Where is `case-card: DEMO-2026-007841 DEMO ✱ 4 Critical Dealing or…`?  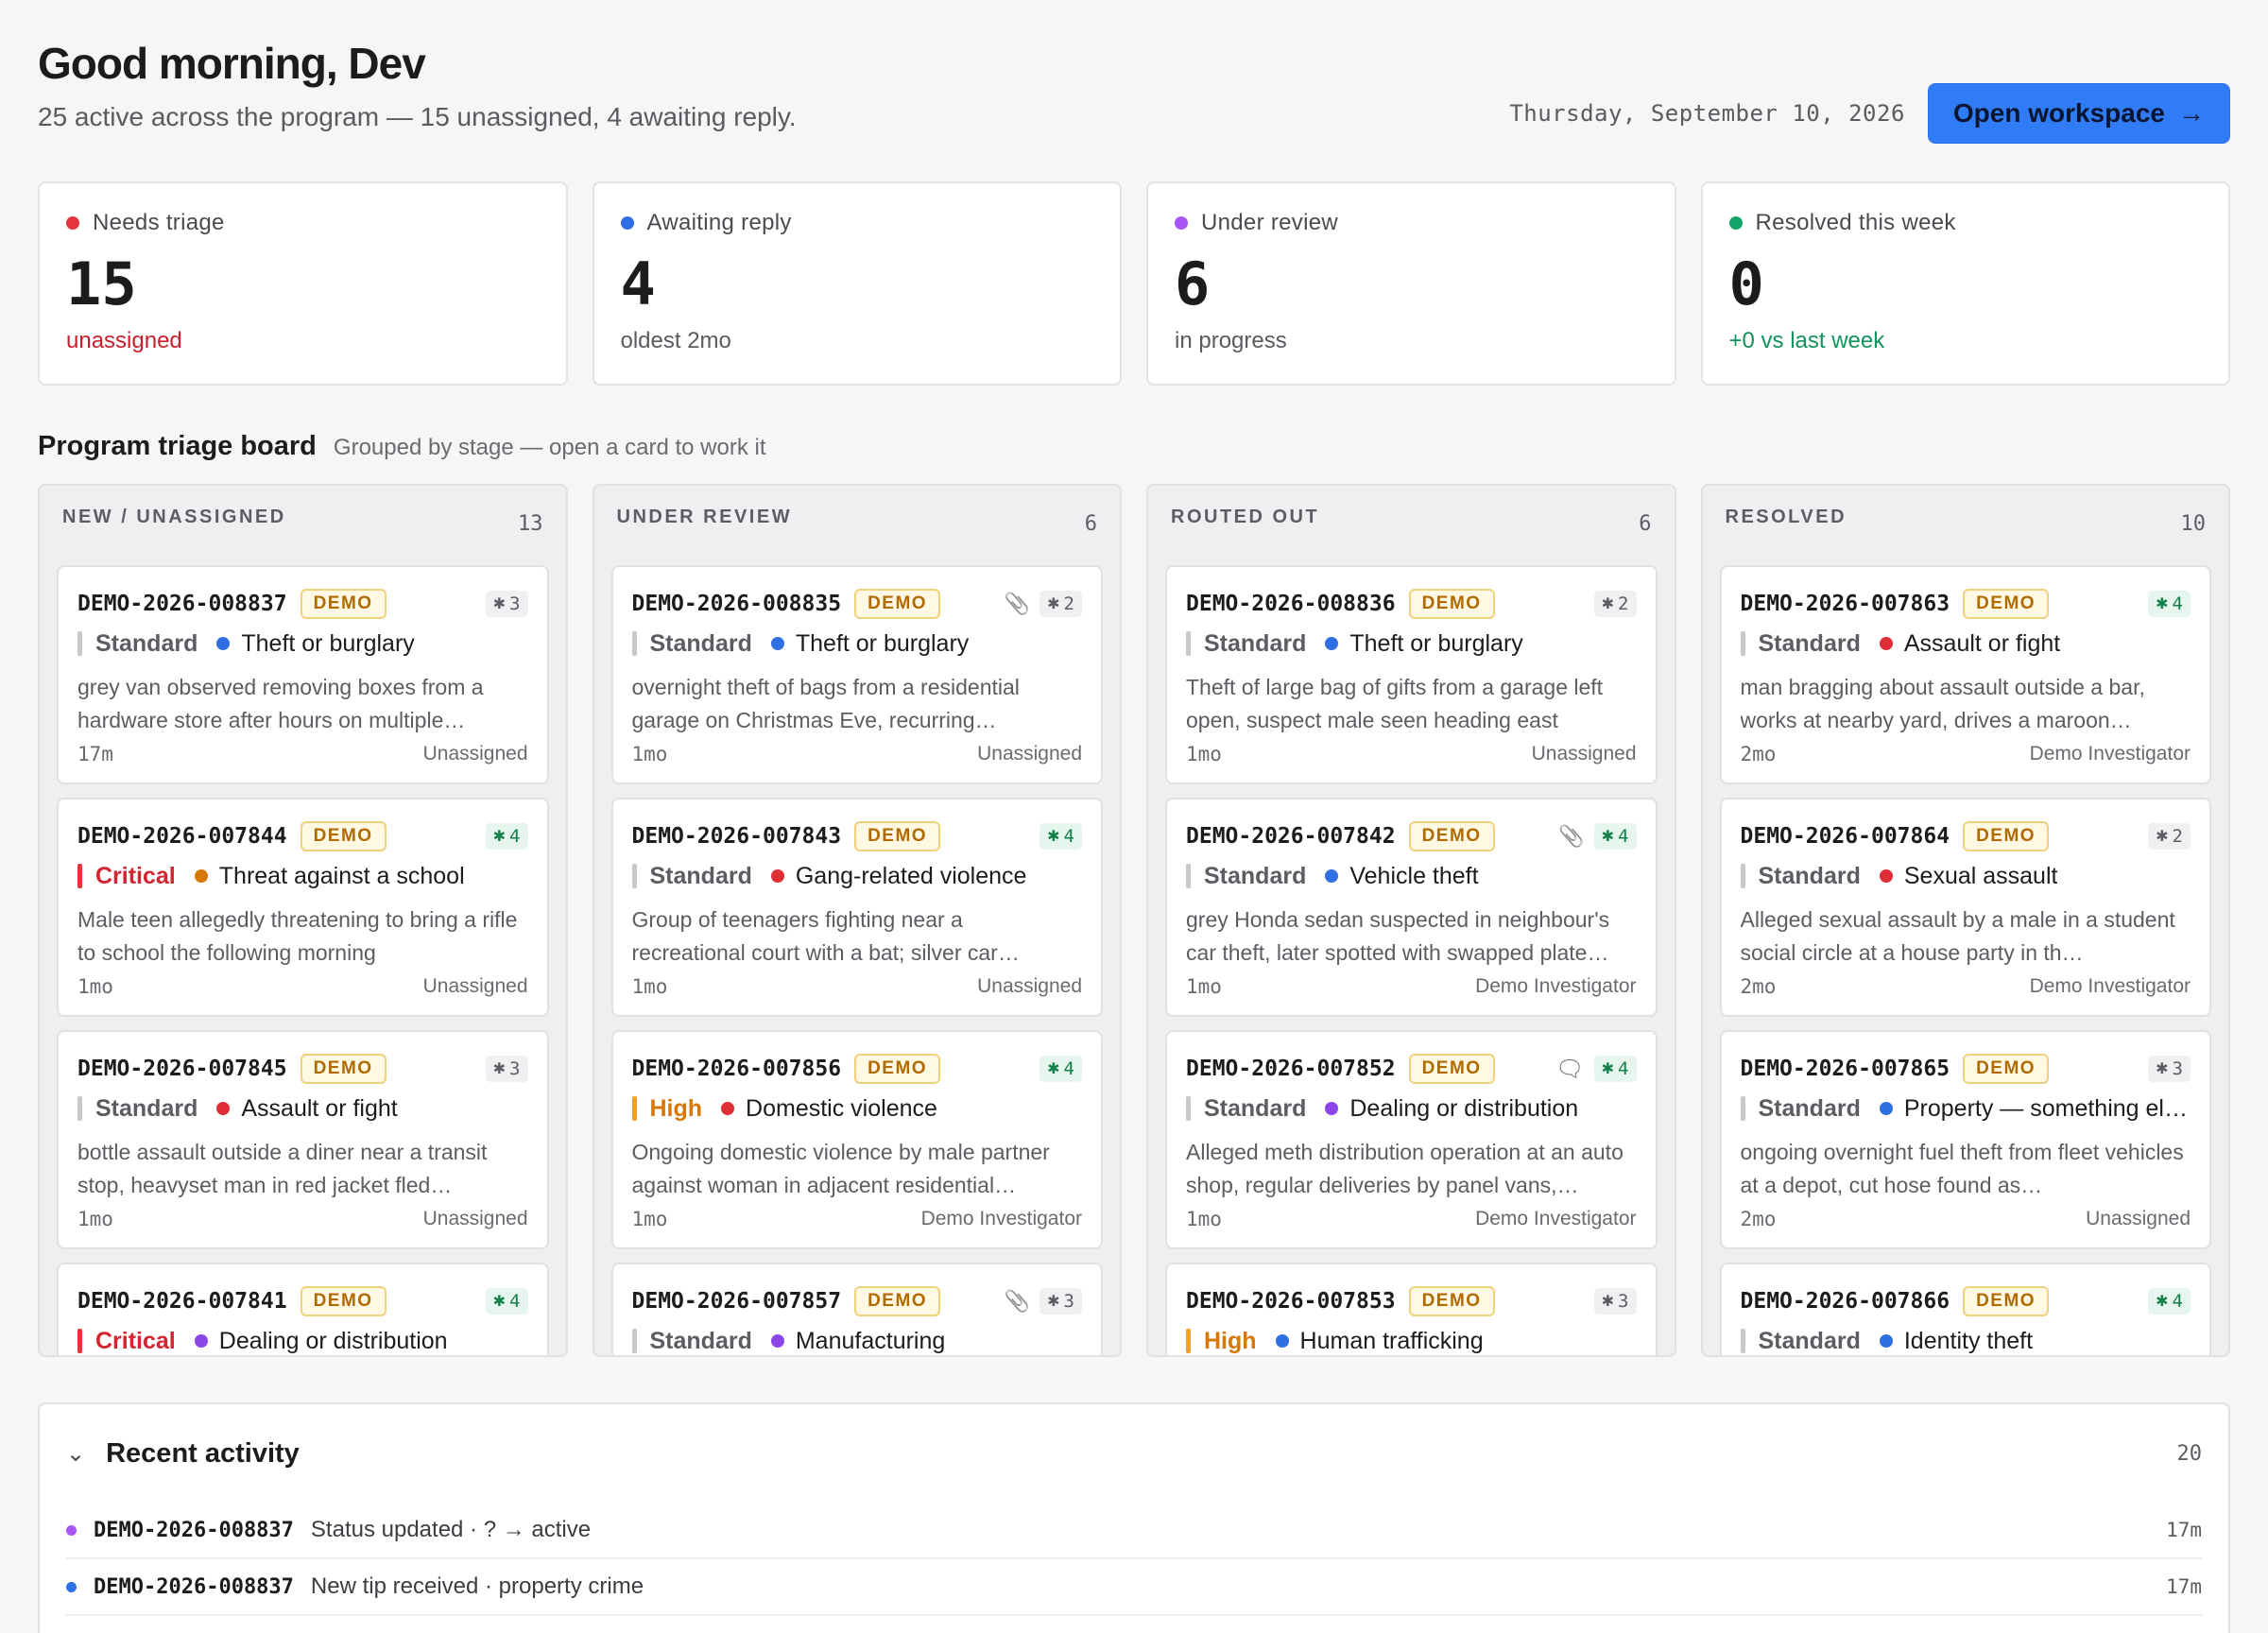 case-card: DEMO-2026-007841 DEMO ✱ 4 Critical Dealing or… is located at coordinates (303, 1309).